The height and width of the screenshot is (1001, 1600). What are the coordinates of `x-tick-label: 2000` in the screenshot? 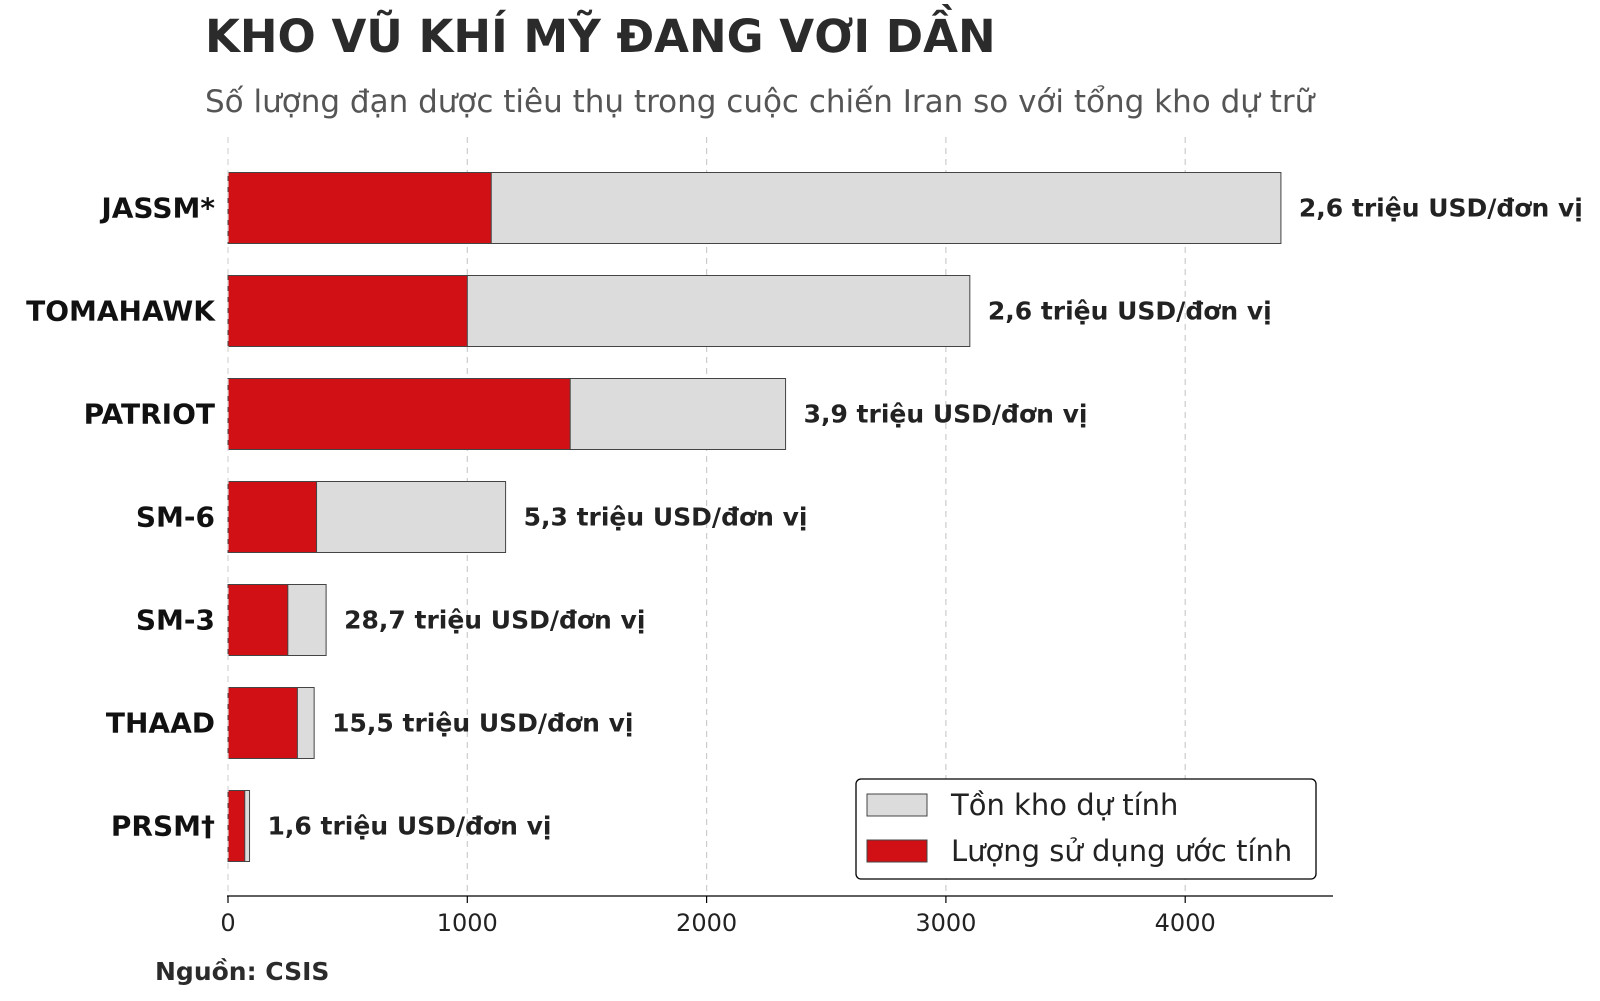 It's located at (706, 923).